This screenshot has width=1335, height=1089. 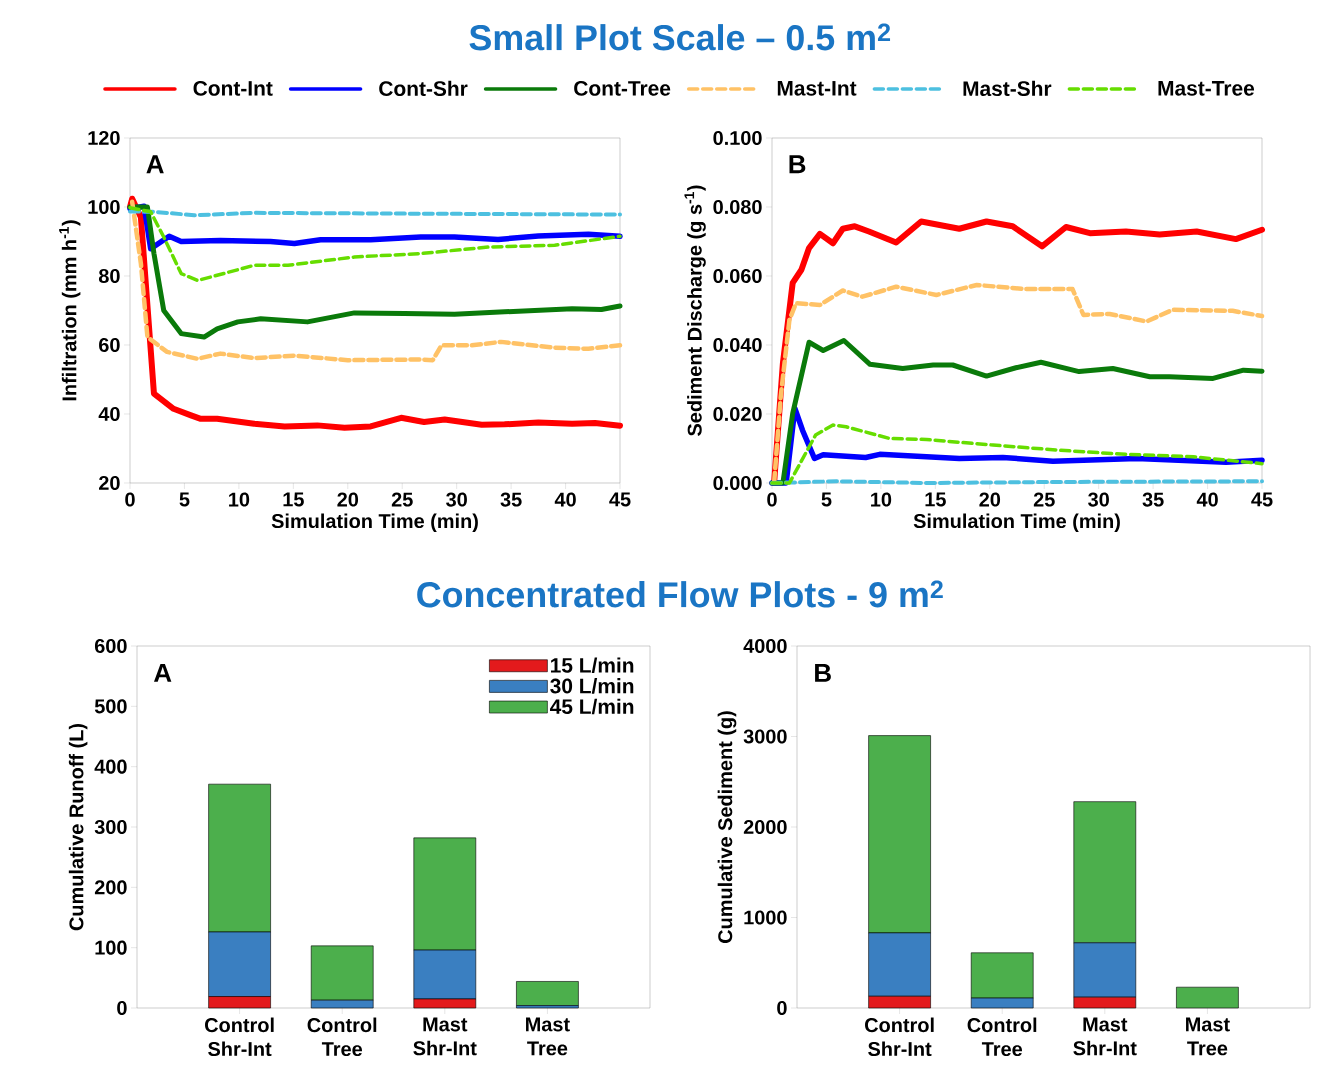 I want to click on chart-title: Concentrated Flow Plots - 9 m$^{2}$, so click(x=680, y=594).